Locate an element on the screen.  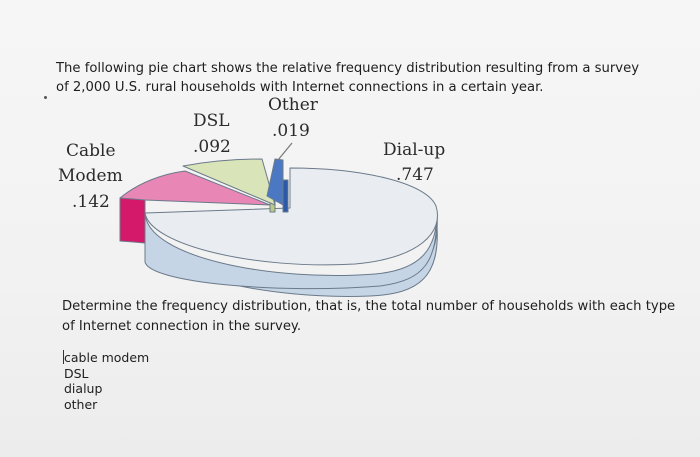
dialup-slice-top is located at coordinates (291, 216).